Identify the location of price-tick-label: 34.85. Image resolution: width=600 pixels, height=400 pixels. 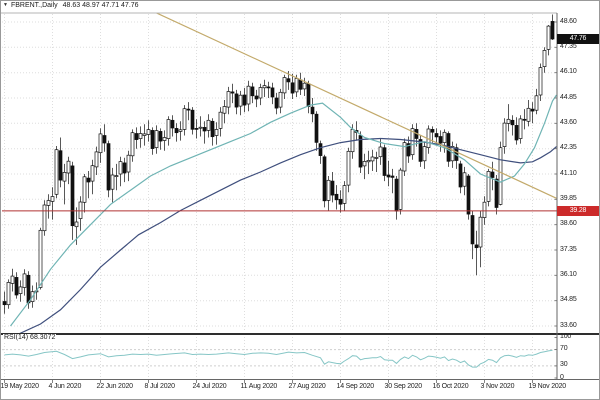
(568, 300).